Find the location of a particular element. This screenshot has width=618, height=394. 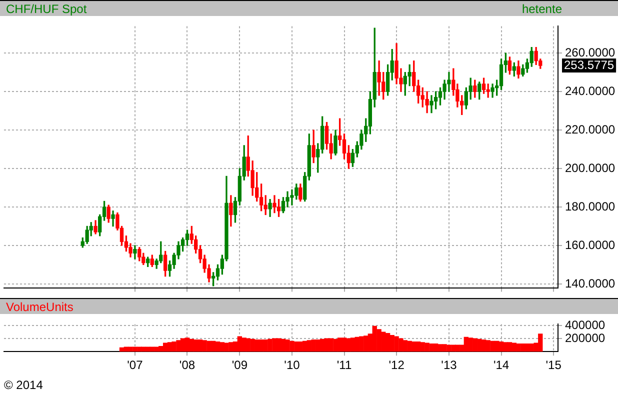

x-tick-label: '09 is located at coordinates (240, 365).